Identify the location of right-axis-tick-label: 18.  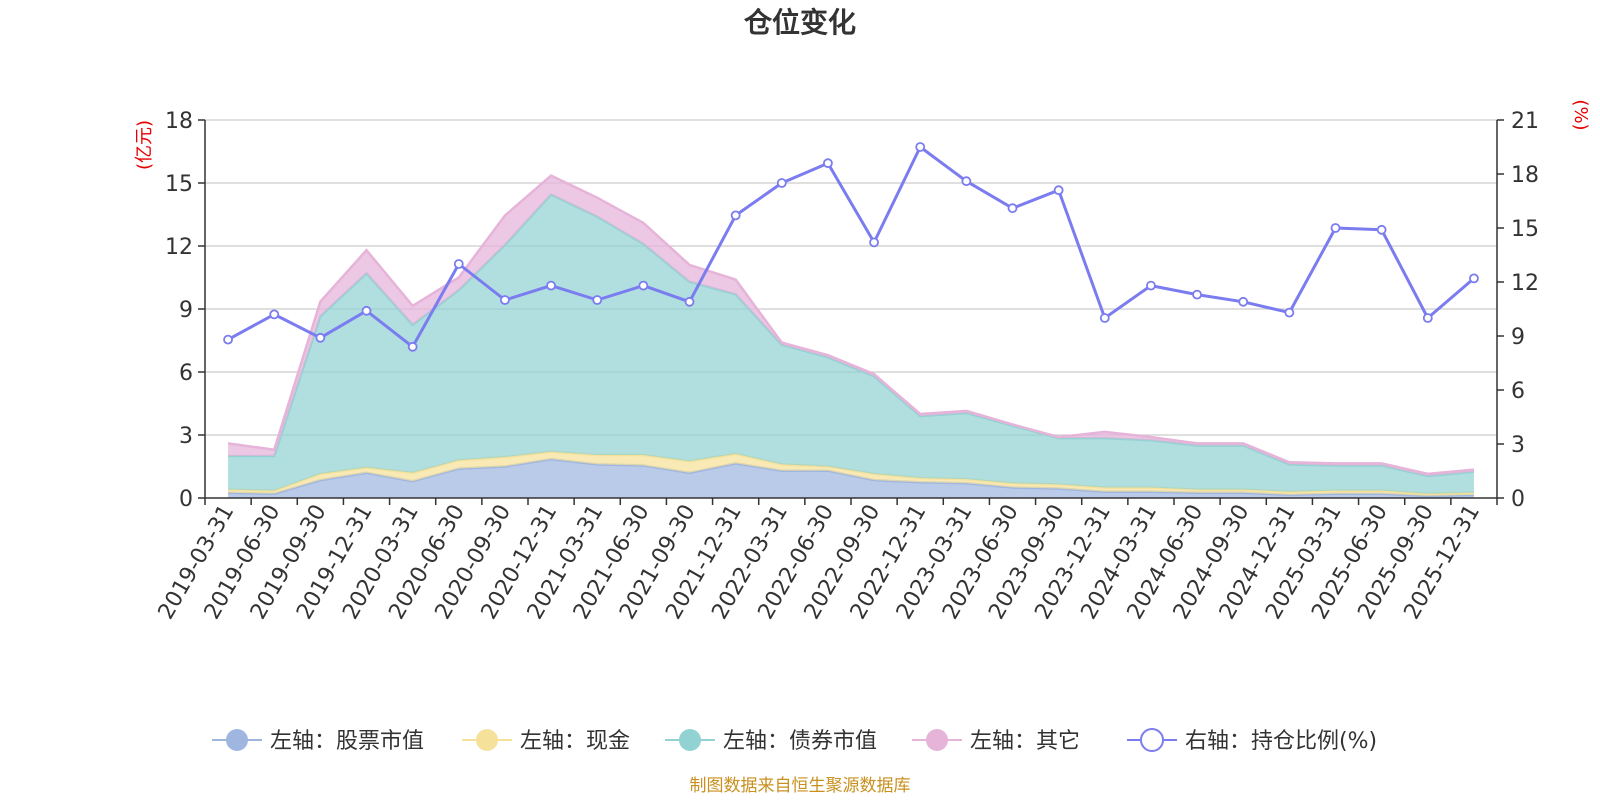
(1525, 175).